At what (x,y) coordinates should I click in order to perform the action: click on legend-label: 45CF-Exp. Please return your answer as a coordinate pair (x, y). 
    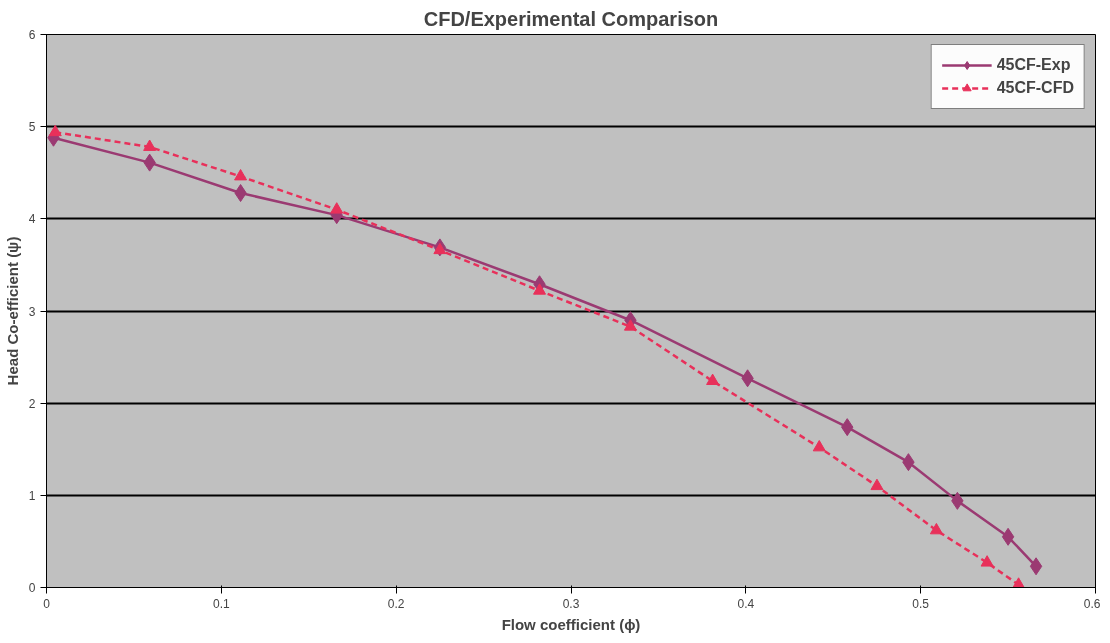
    Looking at the image, I should click on (1033, 65).